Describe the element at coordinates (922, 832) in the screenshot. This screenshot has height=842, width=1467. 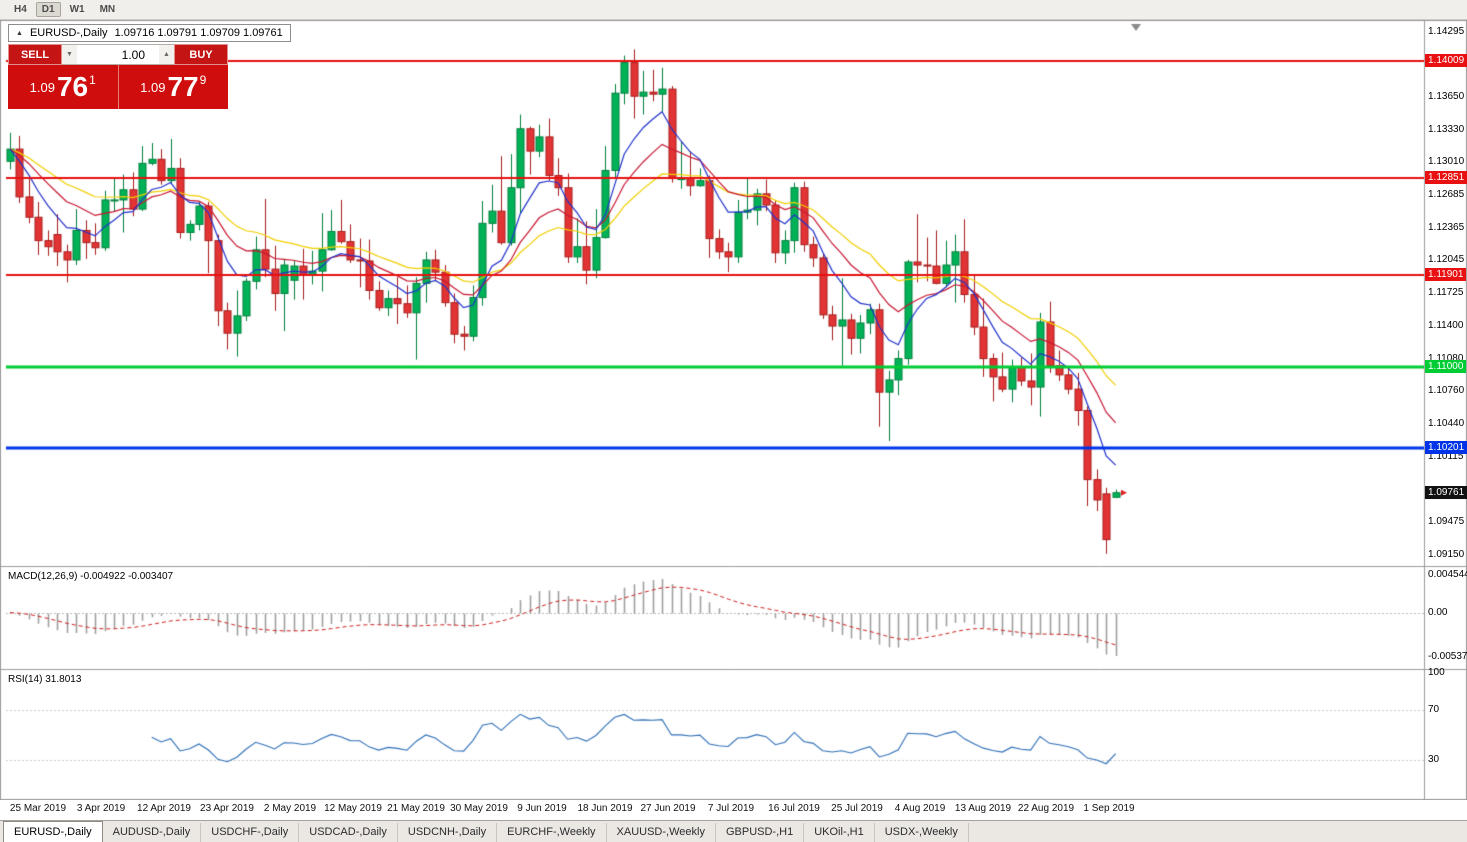
I see `chart-tab-usdx-weekly: USDX-,Weekly` at that location.